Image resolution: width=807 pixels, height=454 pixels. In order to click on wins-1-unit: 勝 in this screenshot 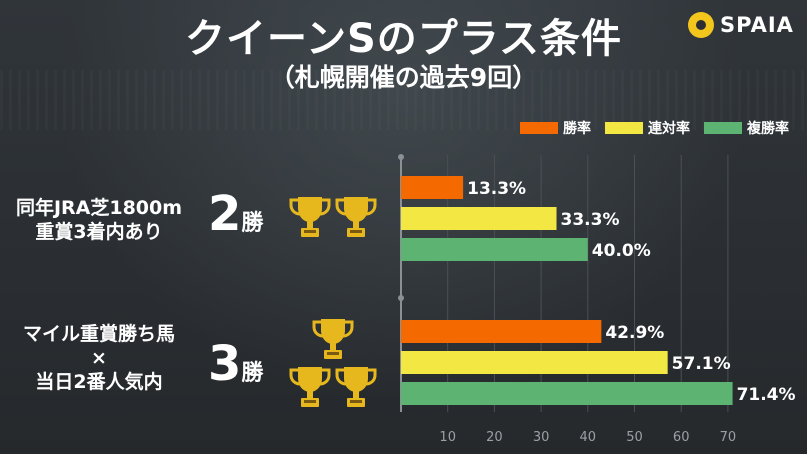, I will do `click(252, 223)`.